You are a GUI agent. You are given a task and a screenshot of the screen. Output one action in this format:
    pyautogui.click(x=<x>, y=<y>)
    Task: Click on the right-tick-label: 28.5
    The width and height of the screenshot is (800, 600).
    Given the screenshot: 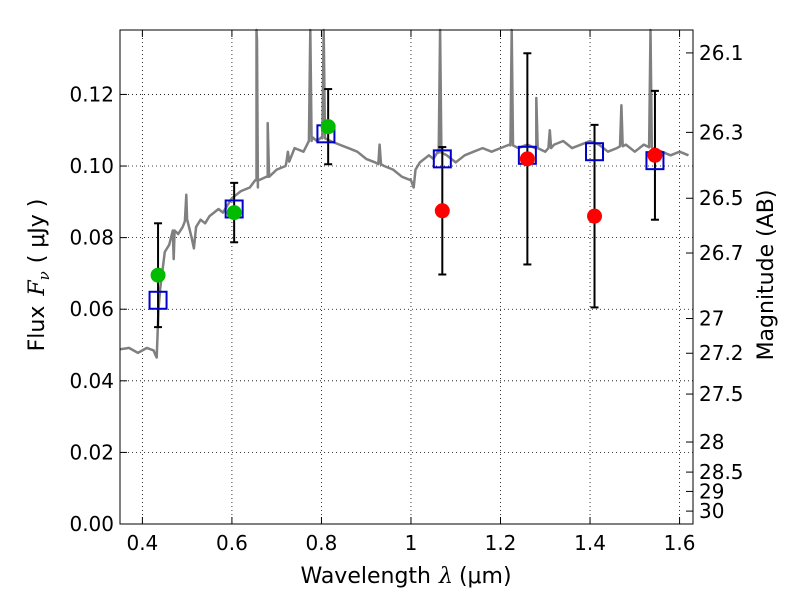 What is the action you would take?
    pyautogui.click(x=721, y=472)
    